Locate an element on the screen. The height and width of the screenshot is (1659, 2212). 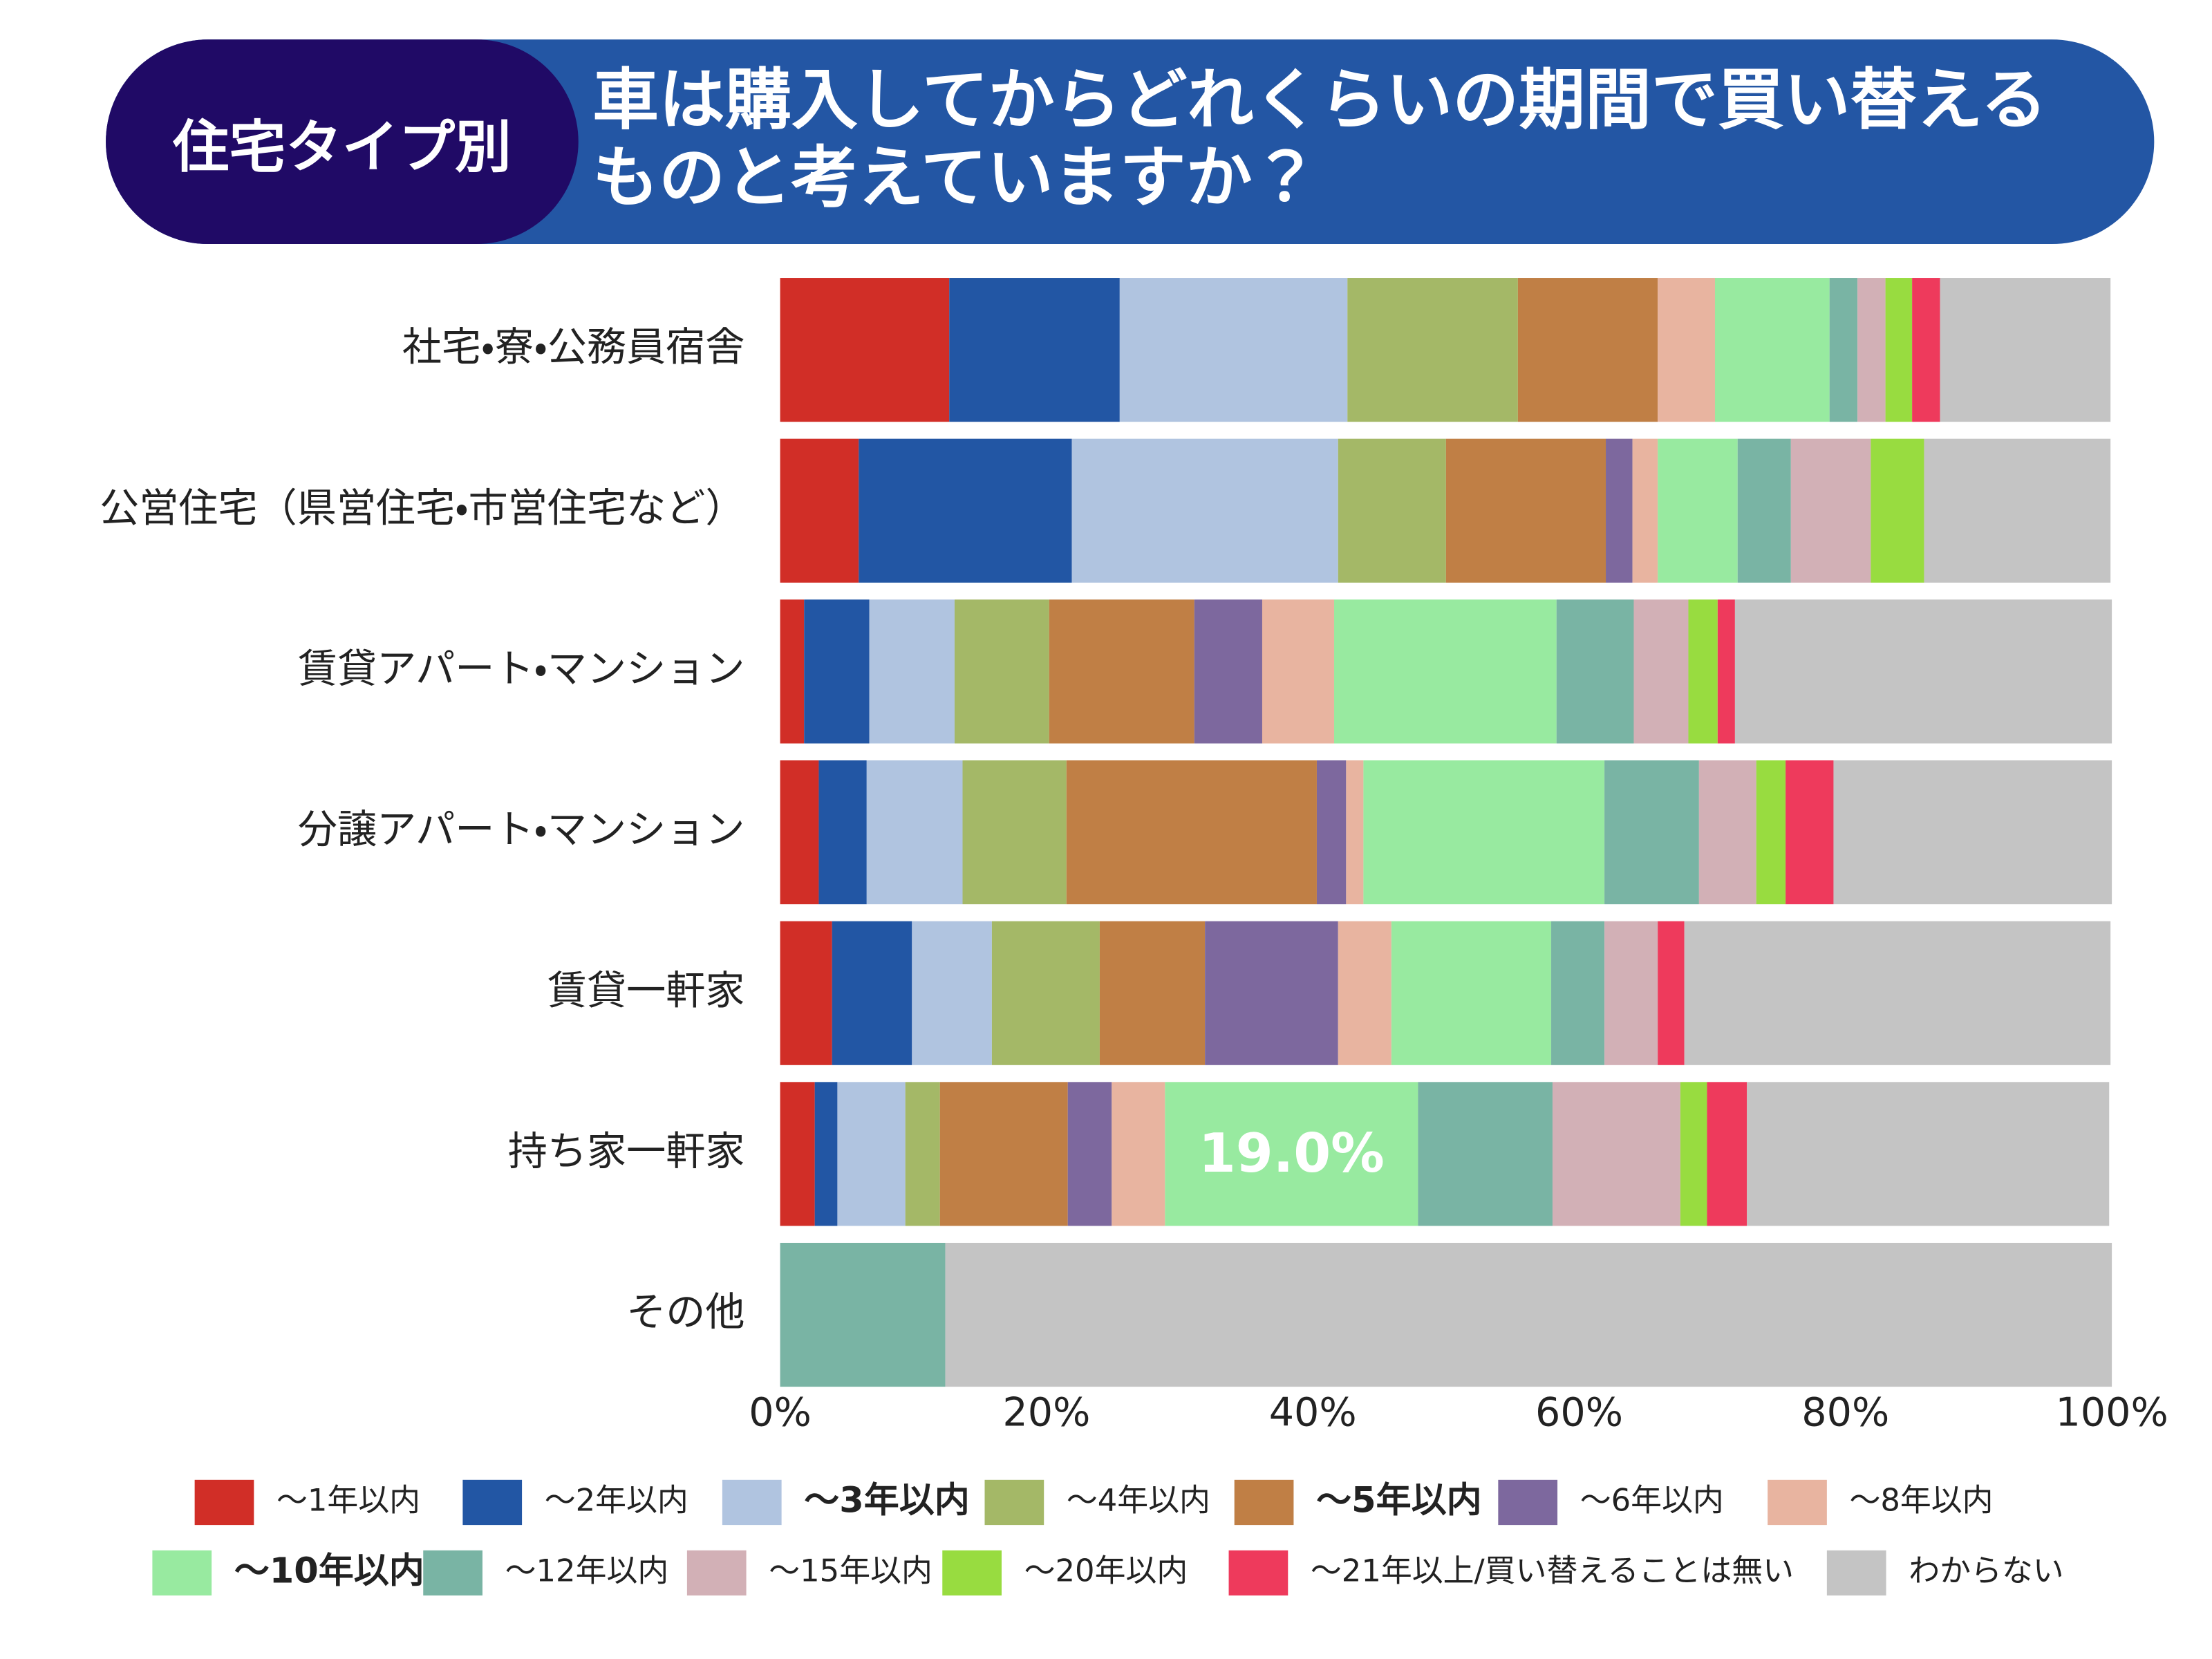
x-tick-label: 100% is located at coordinates (2111, 1413).